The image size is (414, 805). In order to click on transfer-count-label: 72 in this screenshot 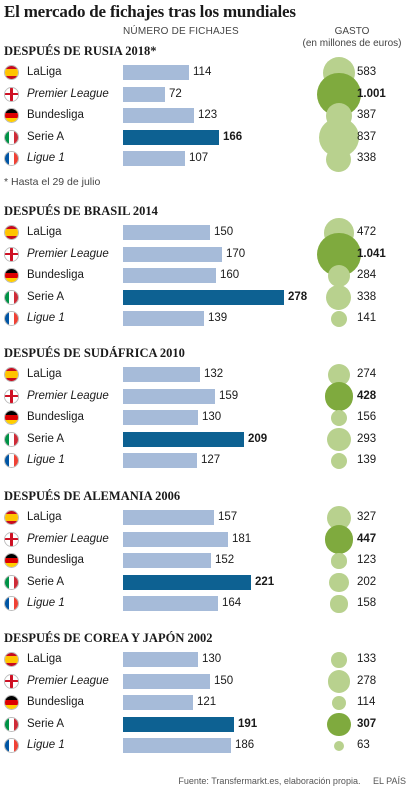, I will do `click(175, 93)`.